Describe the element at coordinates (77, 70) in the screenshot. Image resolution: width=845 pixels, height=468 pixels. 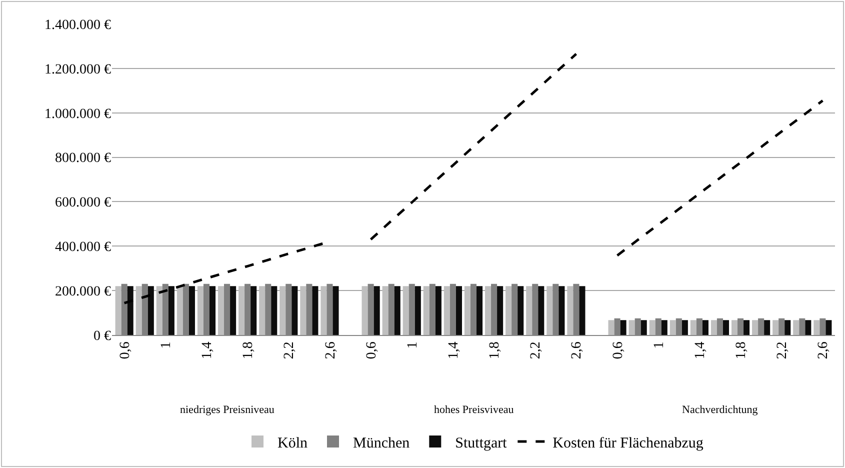
I see `y-tick-label: 1.200.000 €` at that location.